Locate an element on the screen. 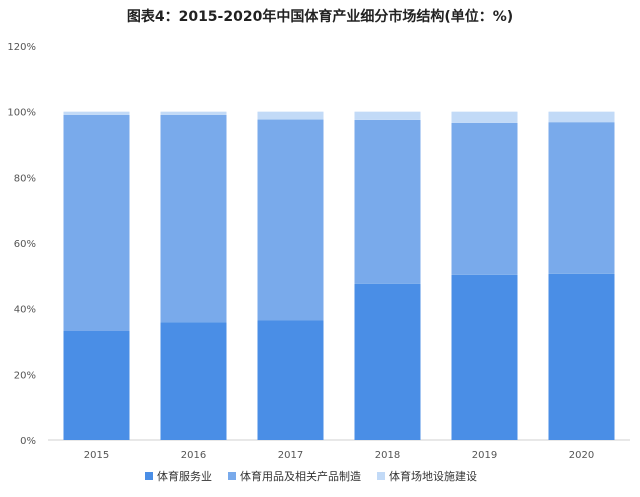  legend: 体育服务业 体育用品及相关产品制造 体育场地设施建设 is located at coordinates (311, 476).